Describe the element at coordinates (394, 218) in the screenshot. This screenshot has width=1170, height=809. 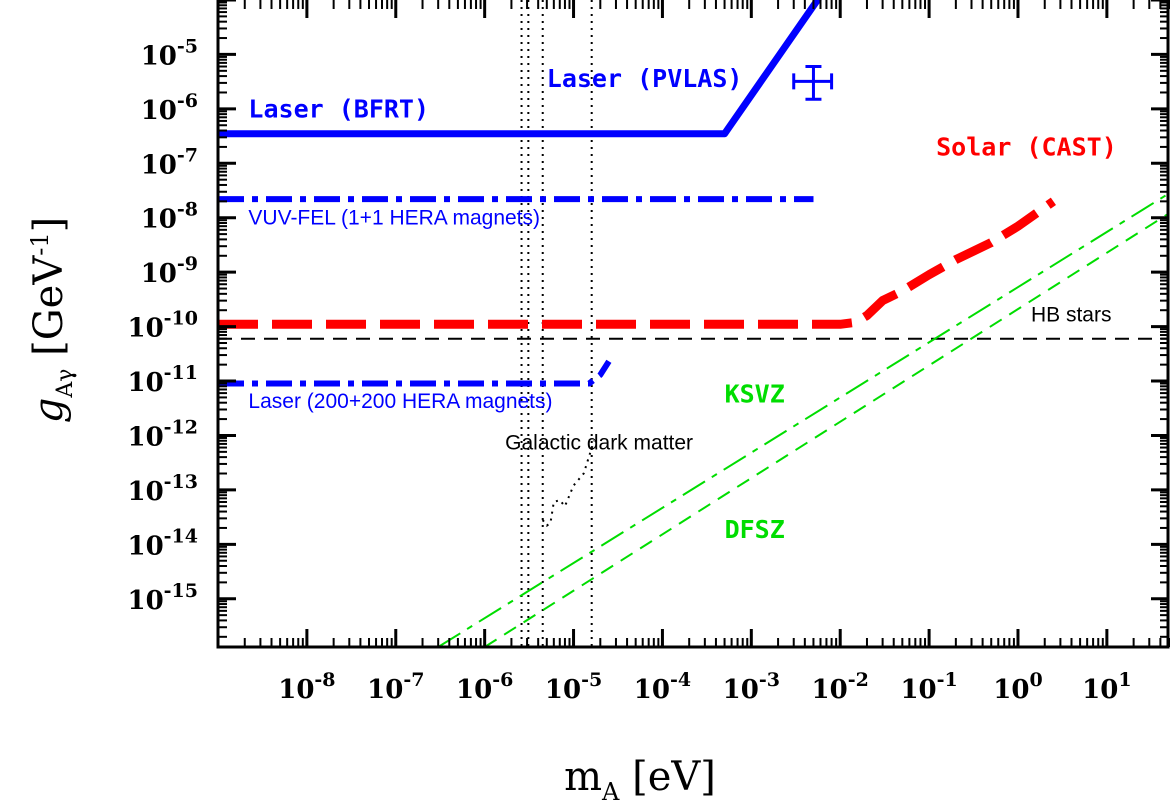
I see `annotation-vuv-fel-1-1-hera-magnets: VUV-FEL (1+1 HERA magnets)` at that location.